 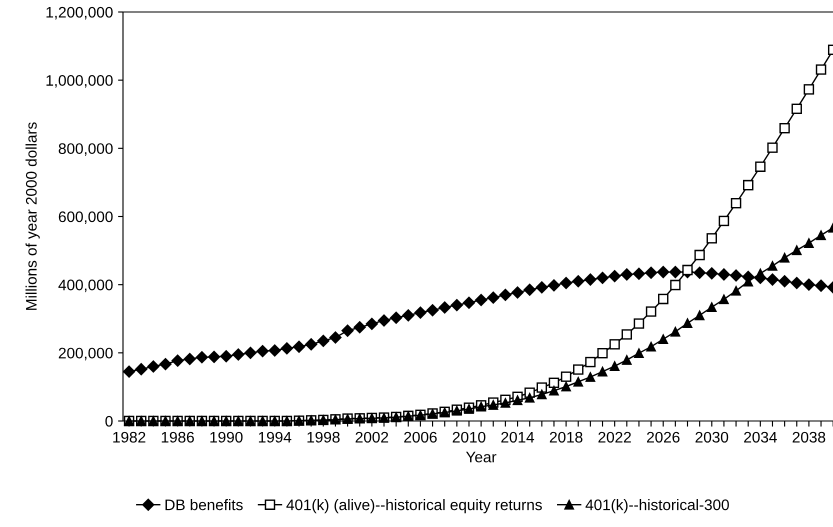 I want to click on x-tick-label: 1982, so click(x=129, y=437).